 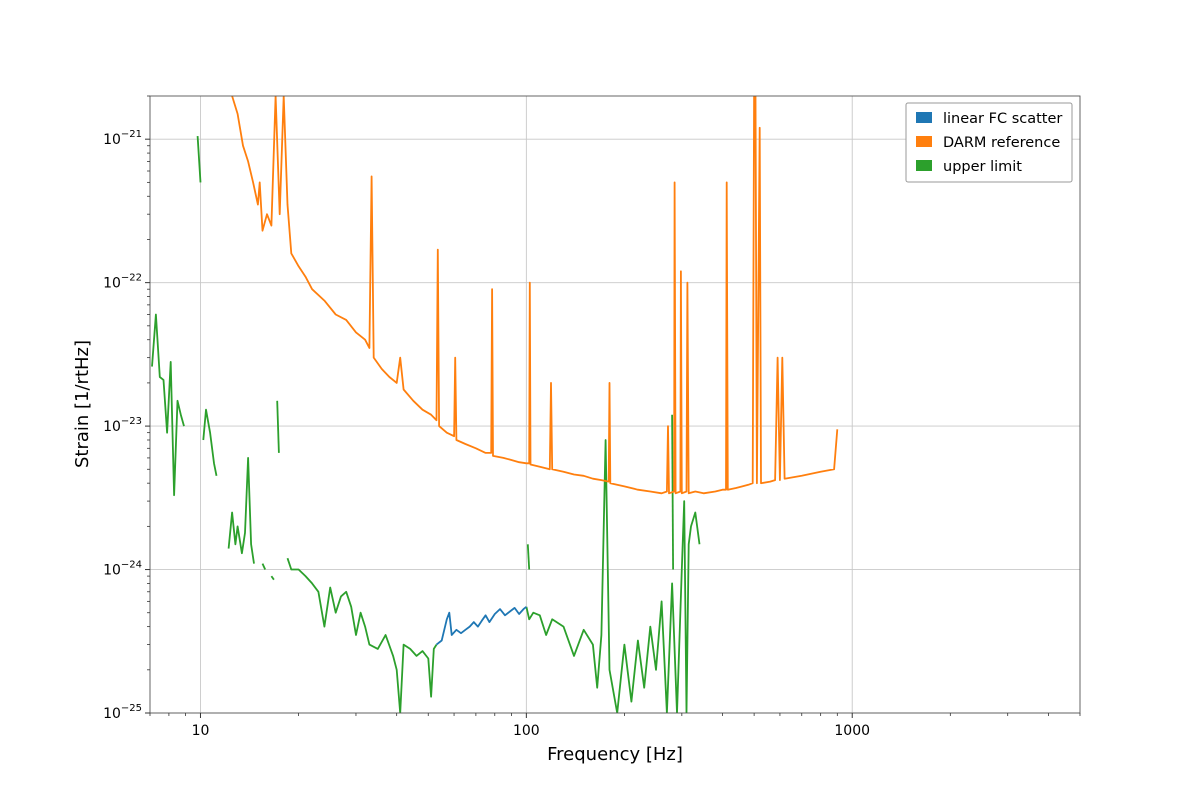 What do you see at coordinates (924, 141) in the screenshot?
I see `legend-swatch-darm-reference` at bounding box center [924, 141].